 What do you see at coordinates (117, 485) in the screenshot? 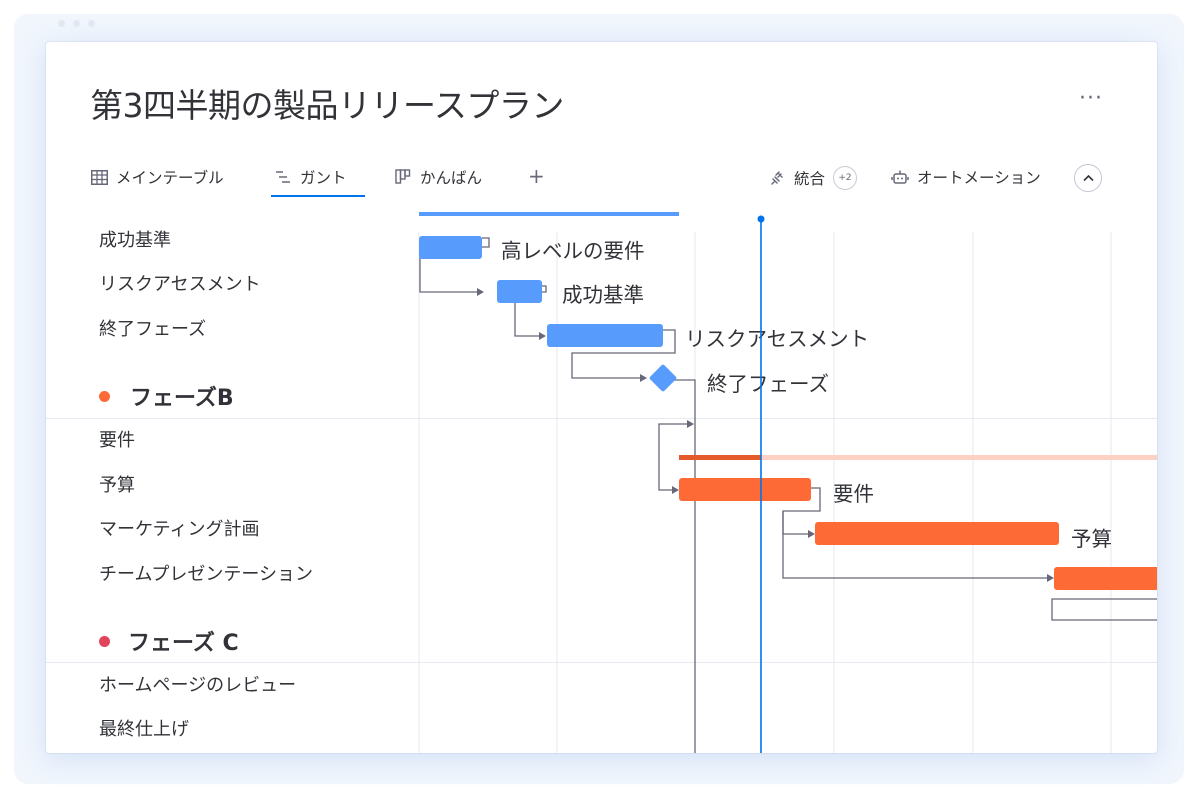
I see `row-label: 予算` at bounding box center [117, 485].